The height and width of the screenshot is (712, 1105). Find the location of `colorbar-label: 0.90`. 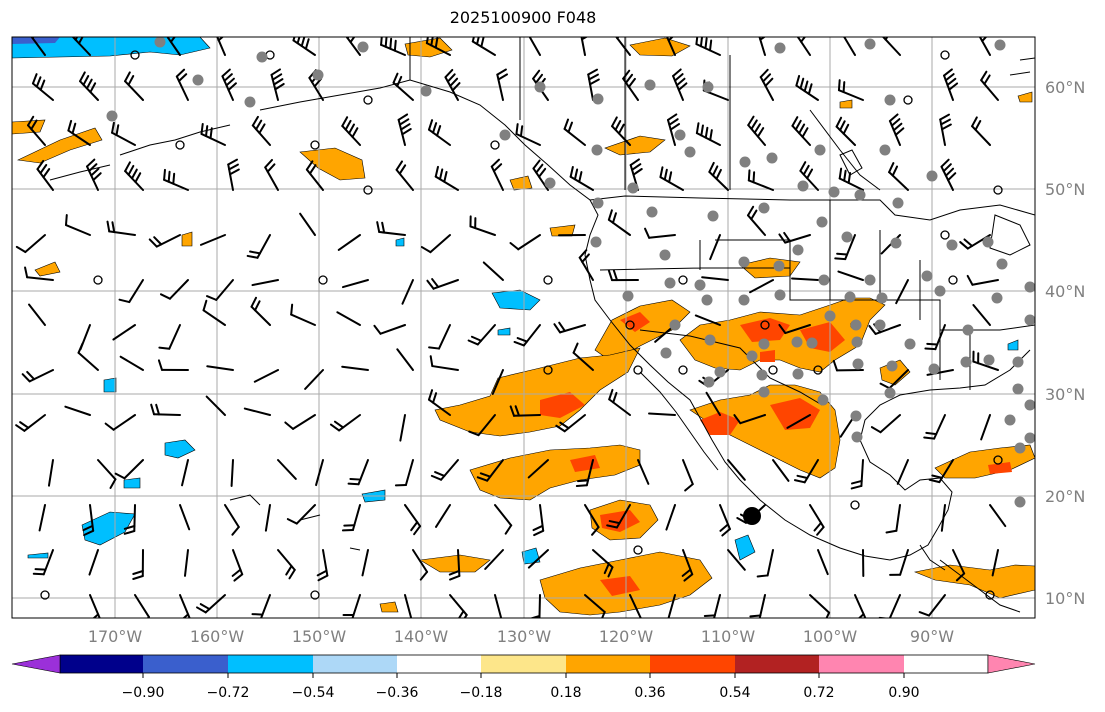

colorbar-label: 0.90 is located at coordinates (903, 693).